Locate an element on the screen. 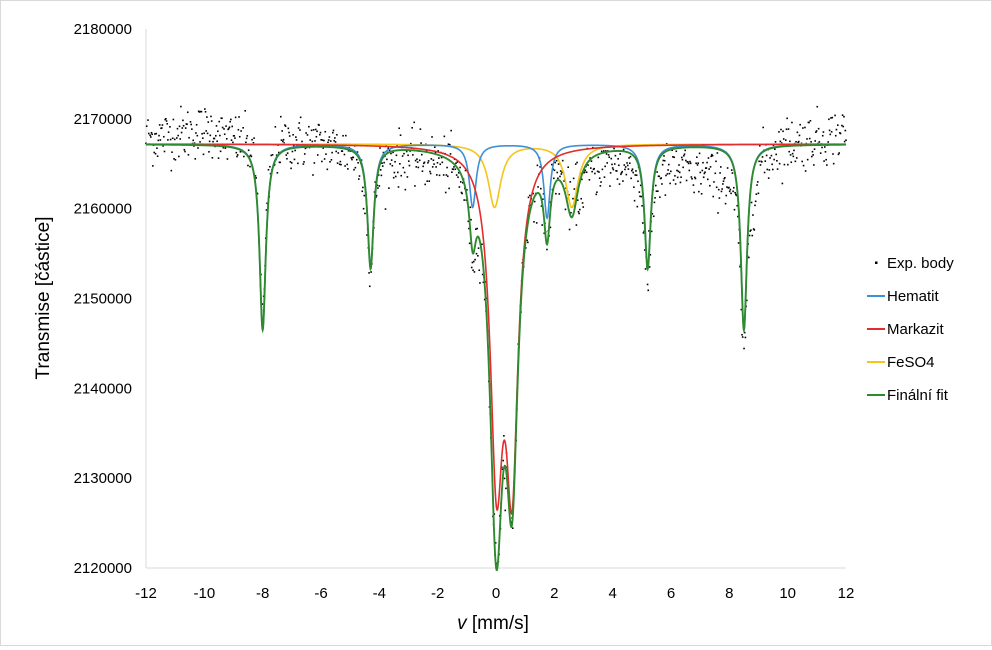 Image resolution: width=992 pixels, height=650 pixels. x-axis-unit: [mm/s] is located at coordinates (498, 623).